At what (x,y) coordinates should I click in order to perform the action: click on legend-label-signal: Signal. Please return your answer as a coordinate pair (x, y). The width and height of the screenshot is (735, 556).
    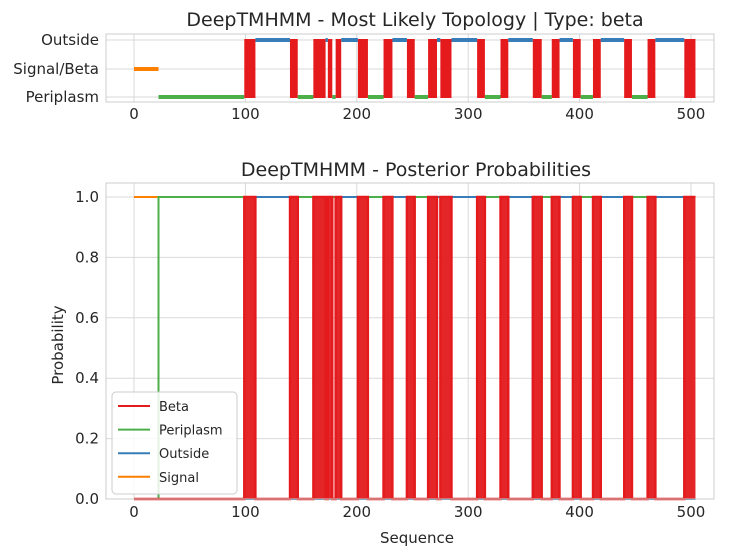
    Looking at the image, I should click on (179, 478).